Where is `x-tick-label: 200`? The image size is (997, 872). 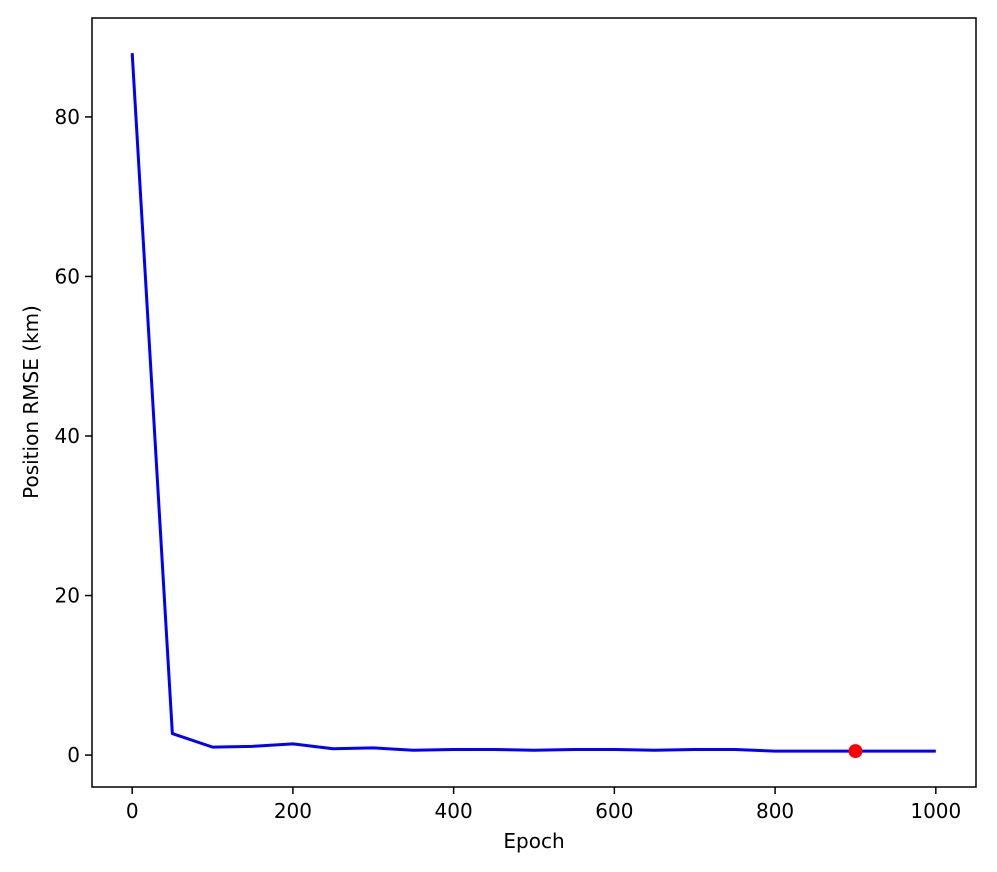
x-tick-label: 200 is located at coordinates (293, 811).